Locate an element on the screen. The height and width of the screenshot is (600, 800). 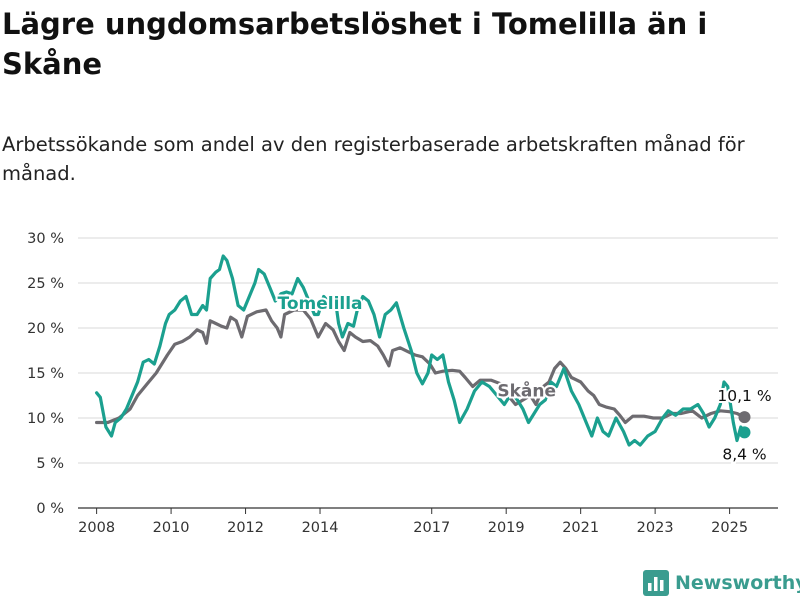
brand-name: Newsworthy is located at coordinates (737, 583).